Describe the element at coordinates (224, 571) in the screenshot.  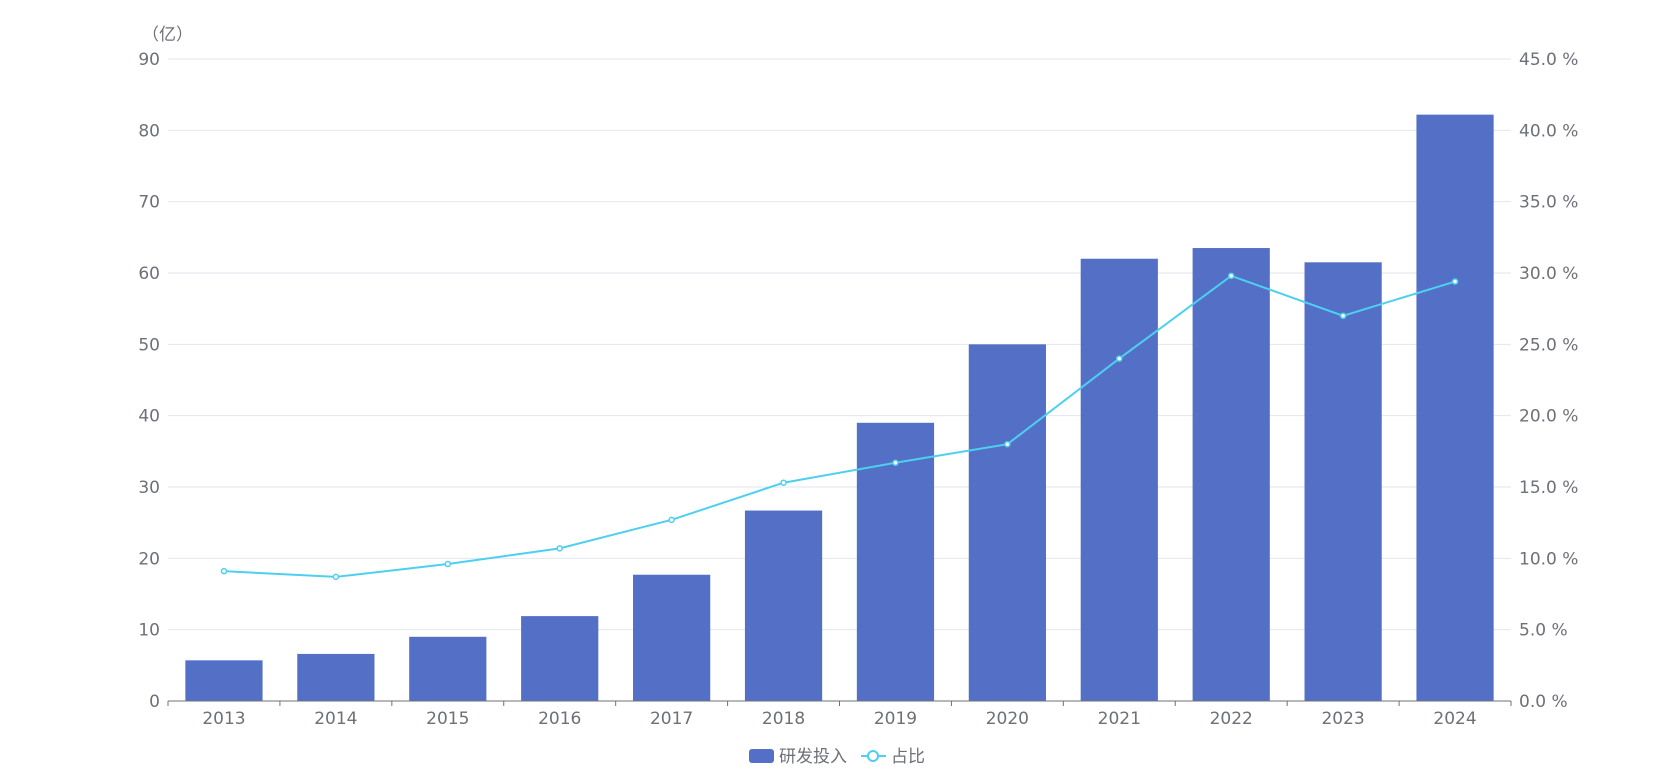
I see `line-point-2013` at that location.